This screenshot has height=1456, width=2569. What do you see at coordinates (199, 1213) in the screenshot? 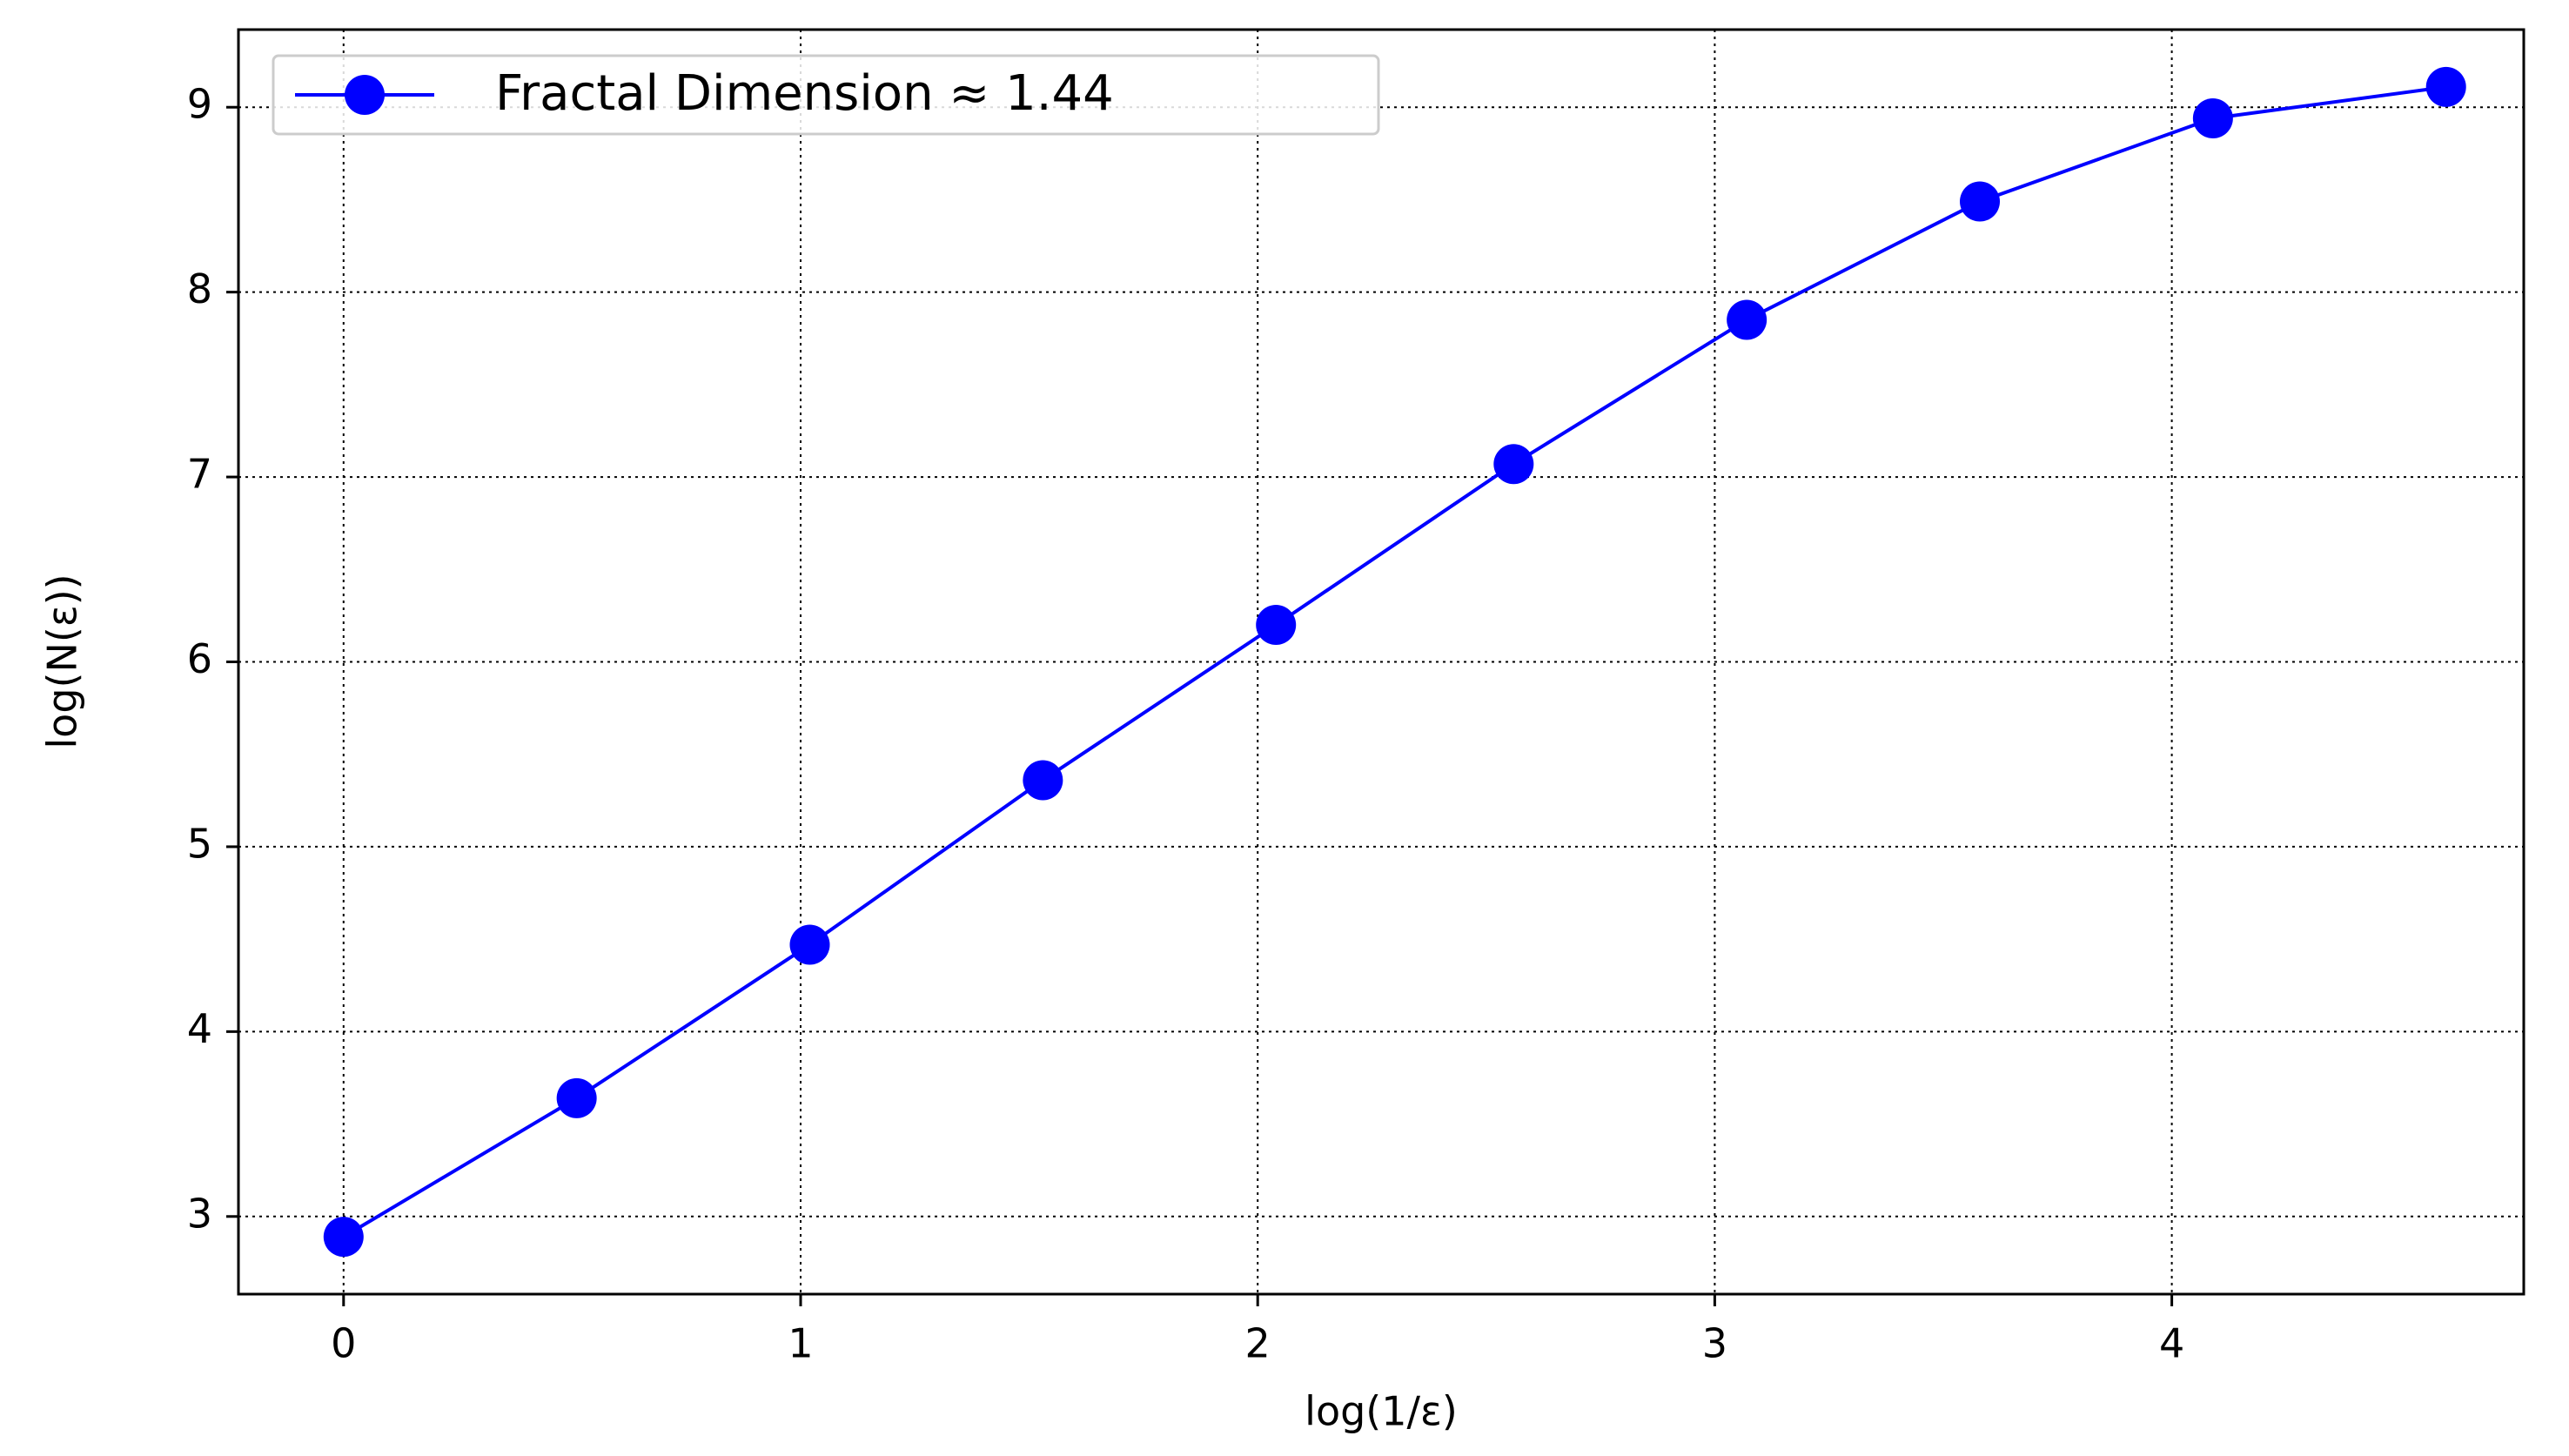
I see `y-tick-label: 3` at bounding box center [199, 1213].